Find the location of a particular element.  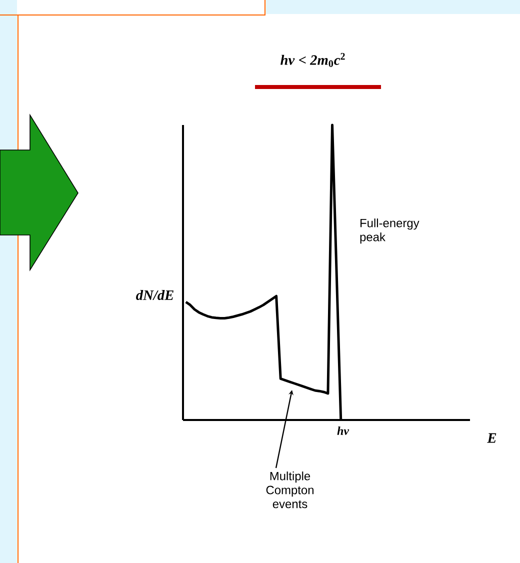

text: Full-energy peak is located at coordinates (390, 231).